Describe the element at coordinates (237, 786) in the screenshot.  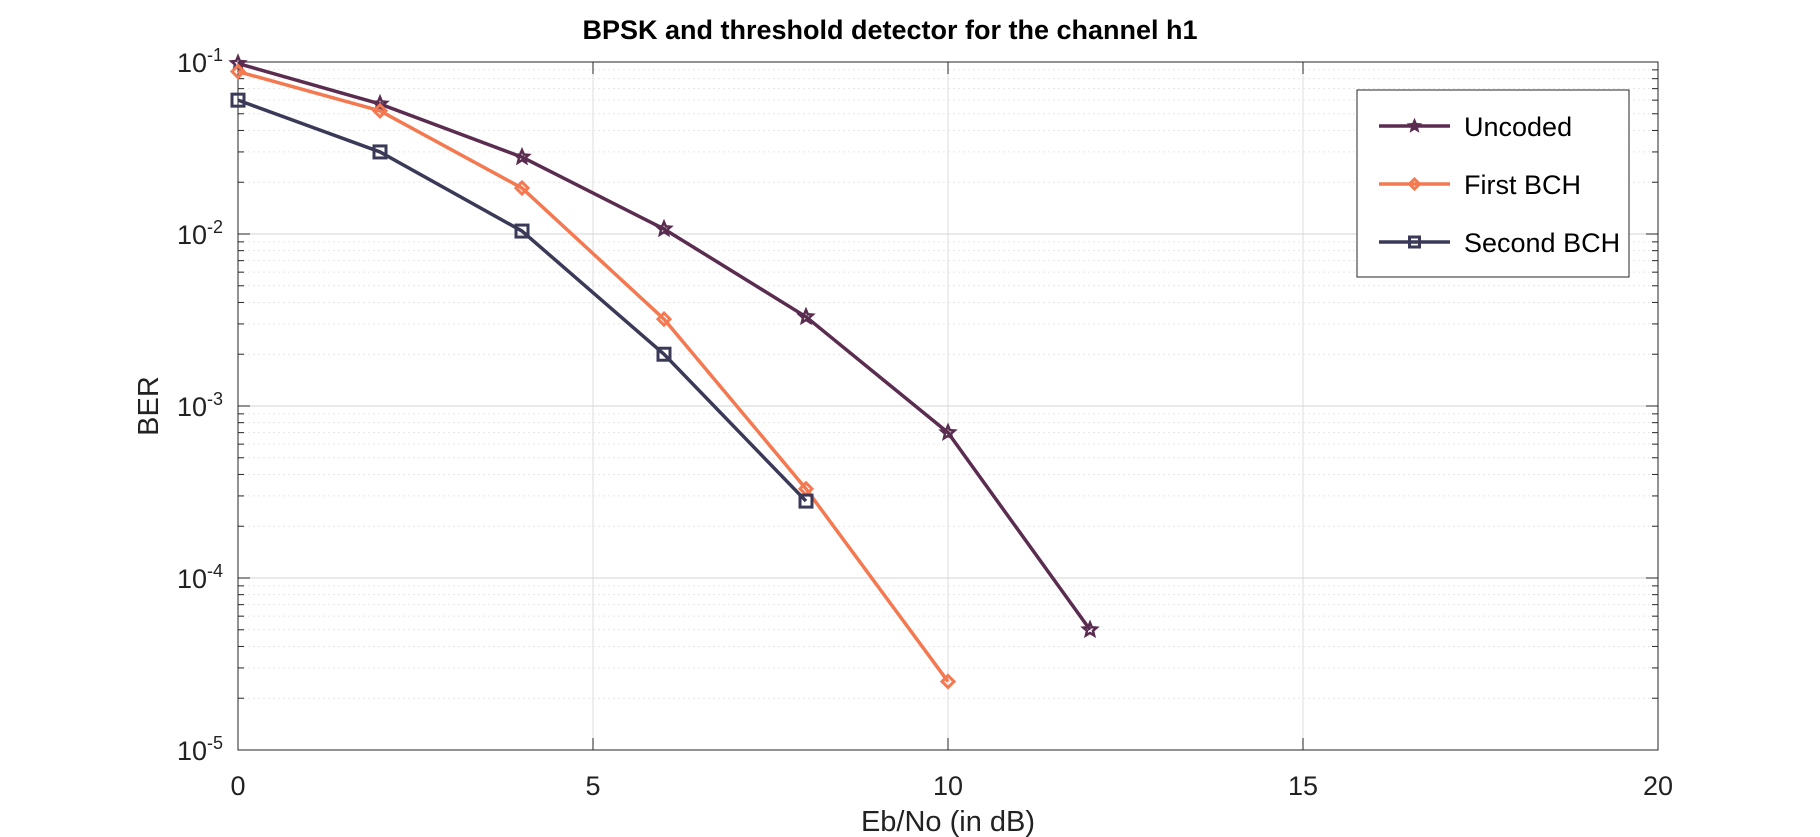
I see `x-tick-label: 0` at that location.